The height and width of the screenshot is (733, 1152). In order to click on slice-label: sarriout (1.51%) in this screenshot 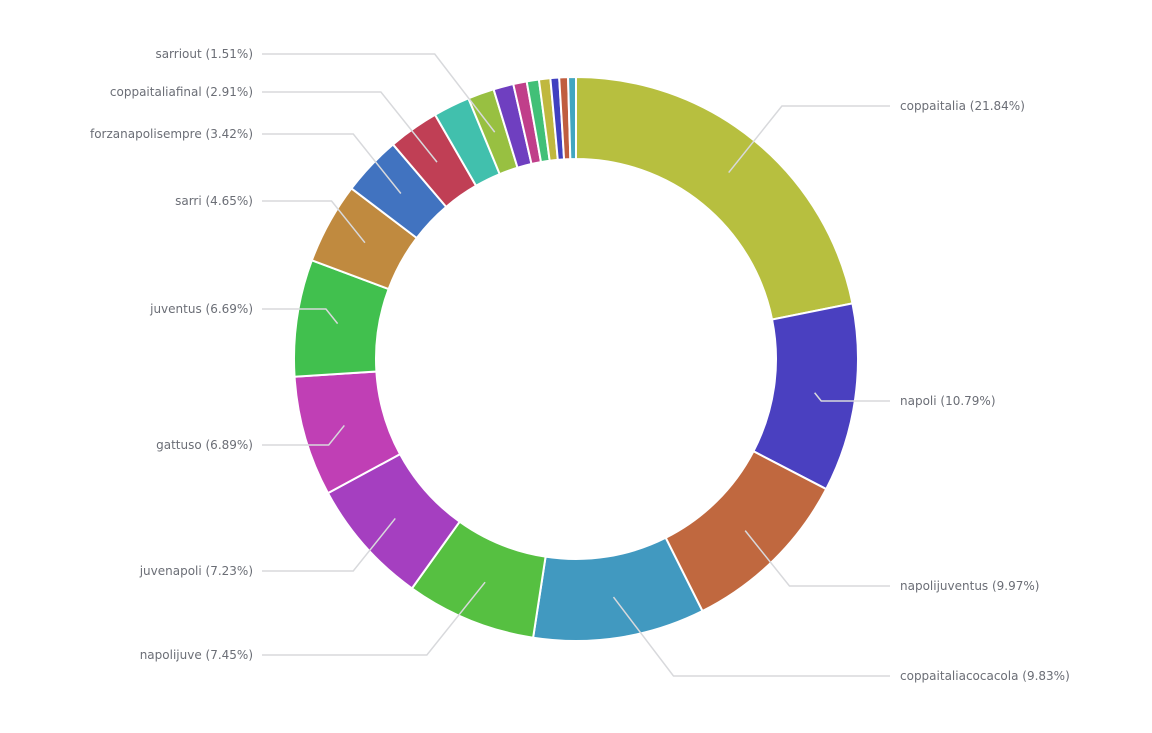, I will do `click(204, 54)`.